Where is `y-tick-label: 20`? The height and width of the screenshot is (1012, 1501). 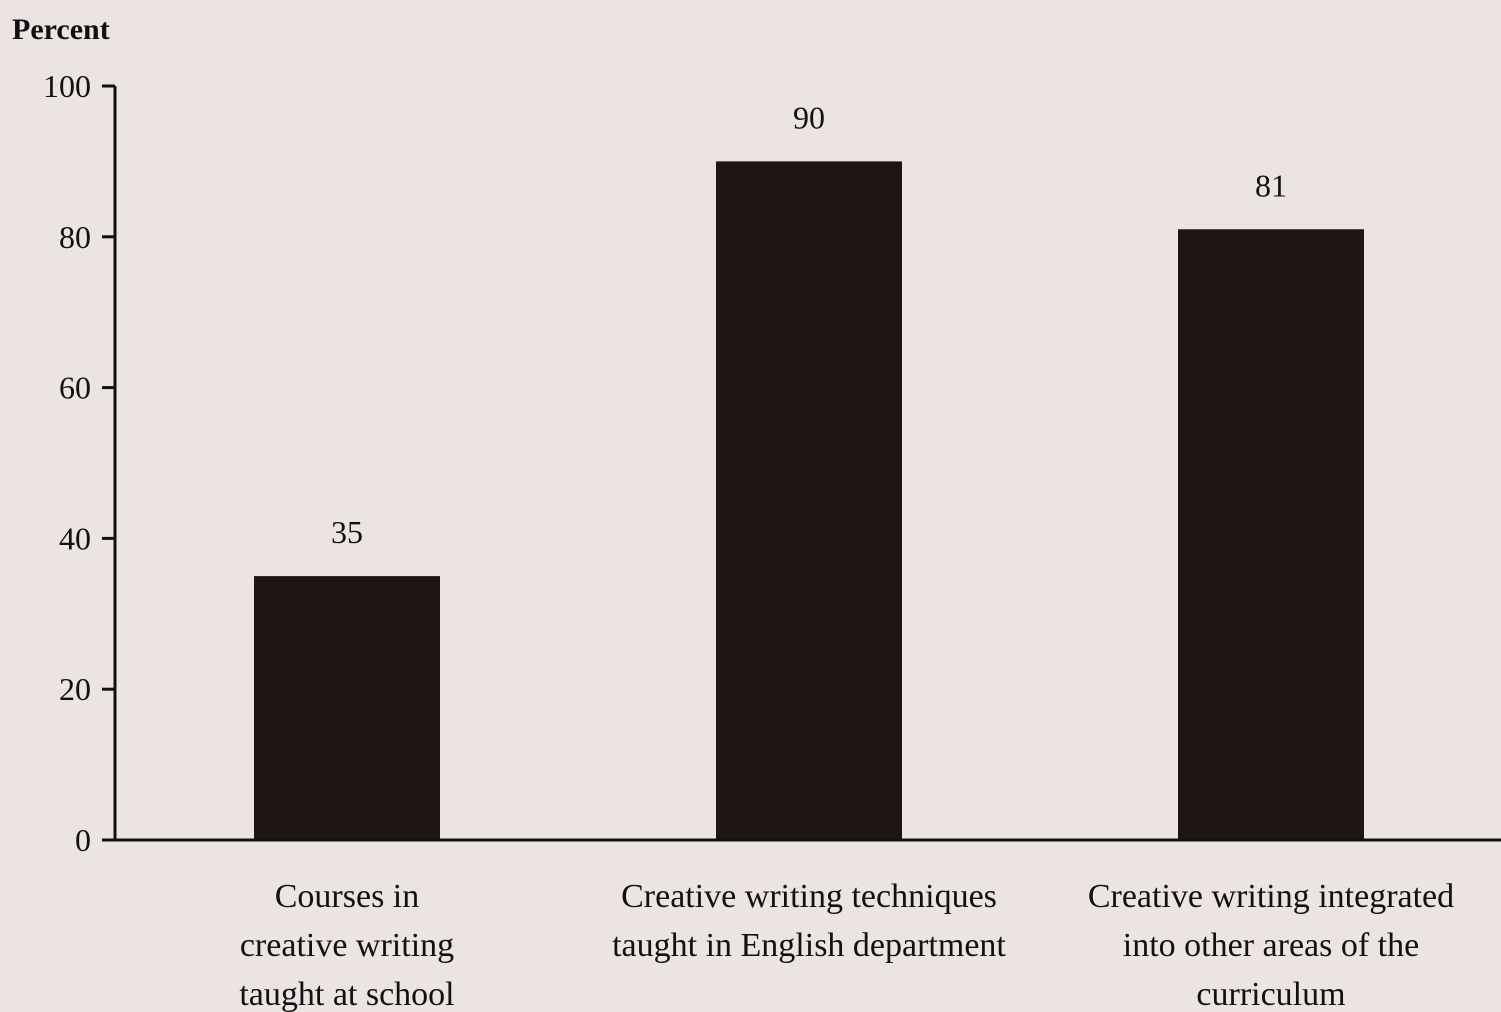
y-tick-label: 20 is located at coordinates (75, 689).